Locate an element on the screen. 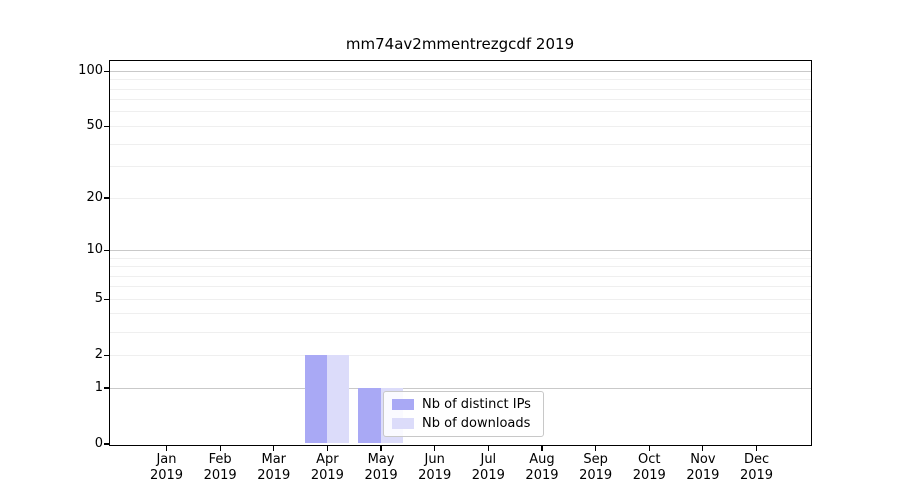 The image size is (900, 500). x-tick-feb is located at coordinates (220, 448).